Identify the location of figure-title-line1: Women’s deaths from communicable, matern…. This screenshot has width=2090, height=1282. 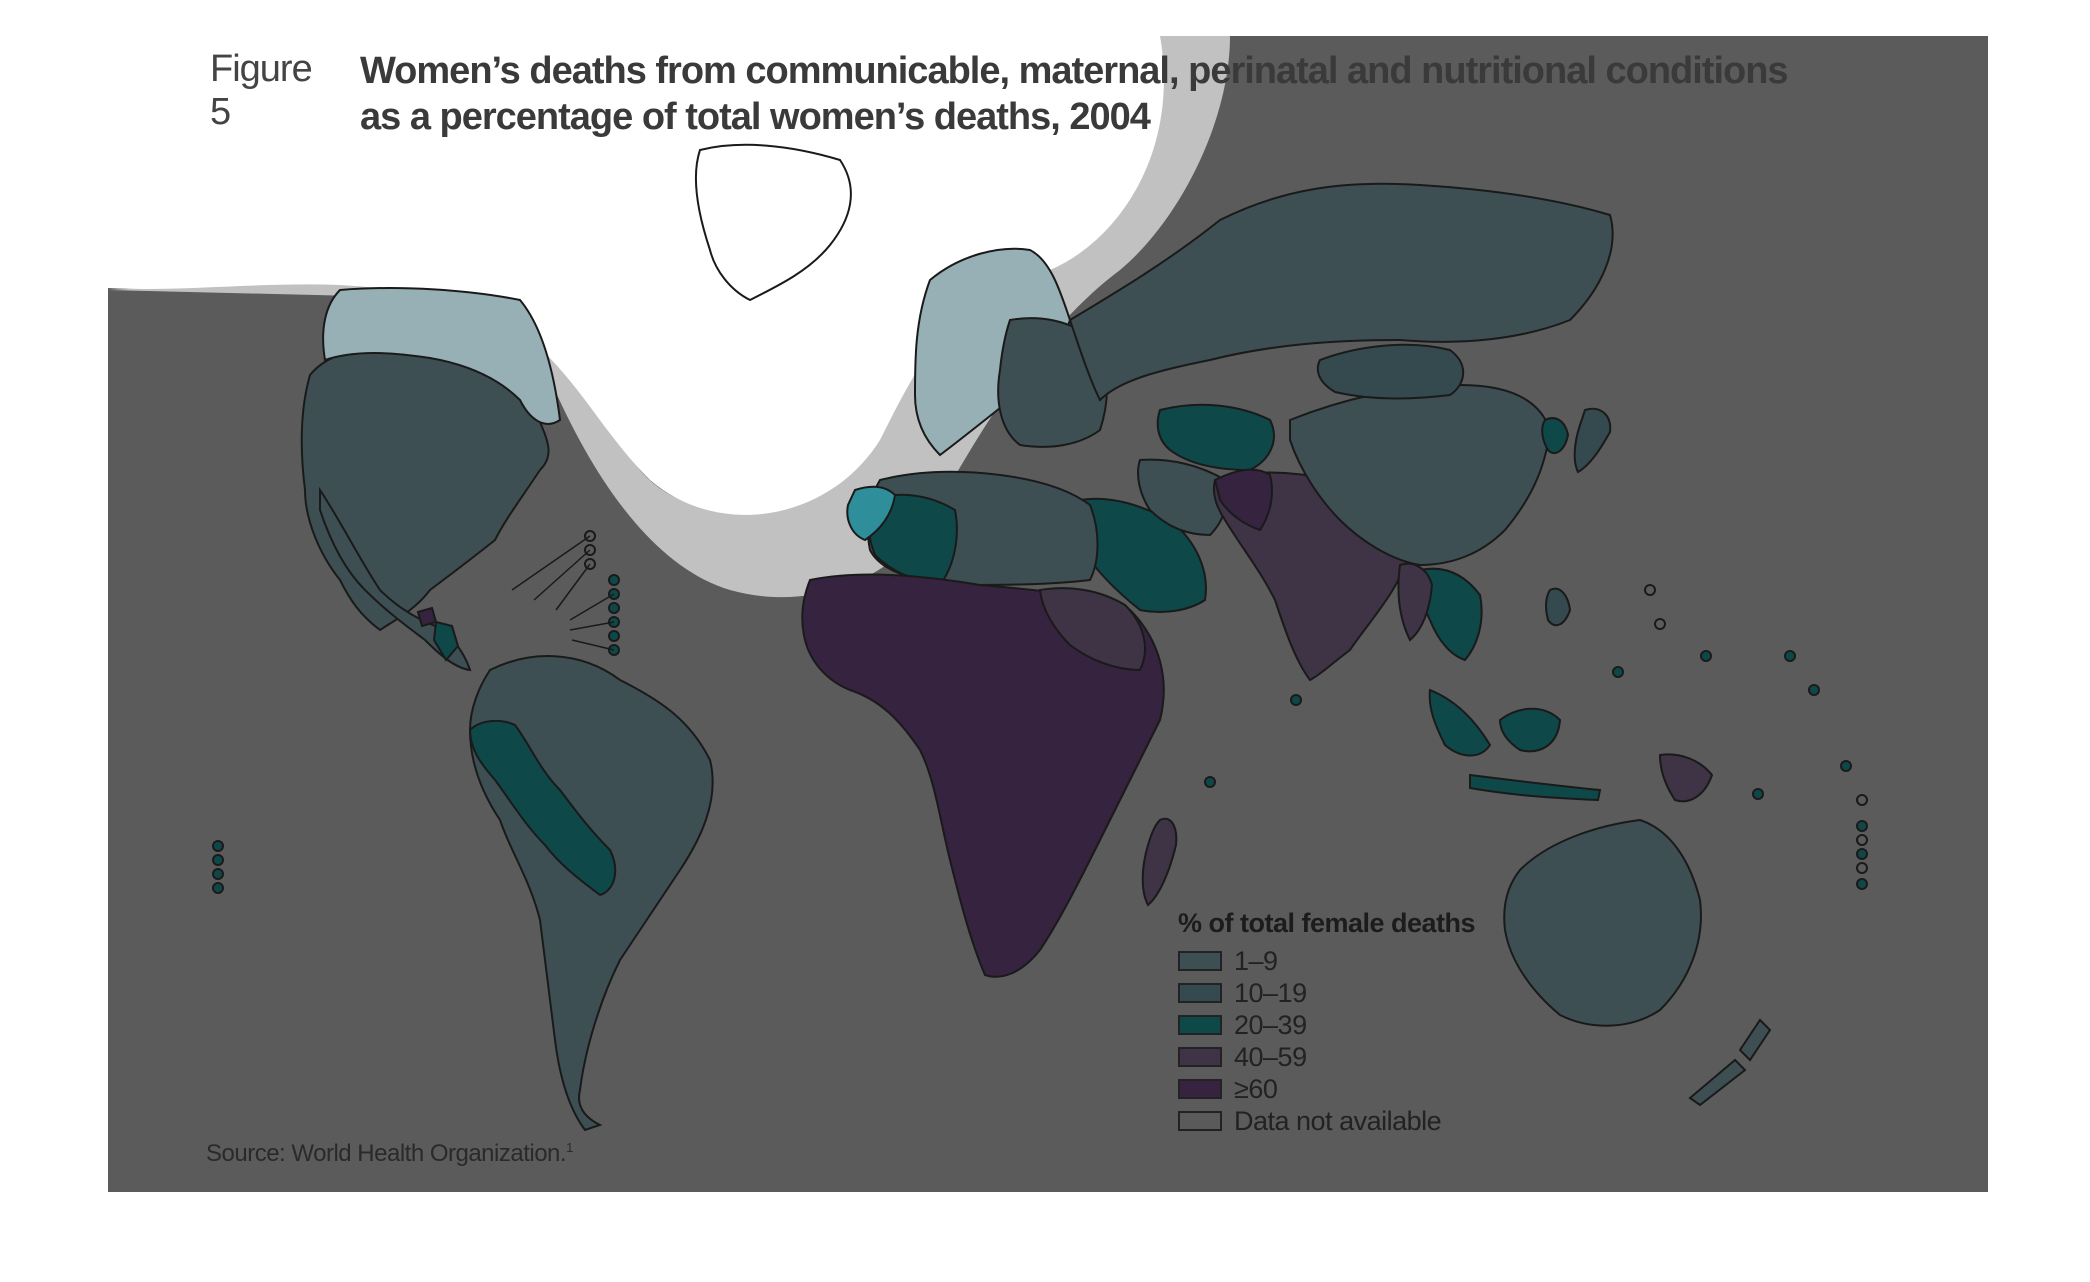
(1074, 71).